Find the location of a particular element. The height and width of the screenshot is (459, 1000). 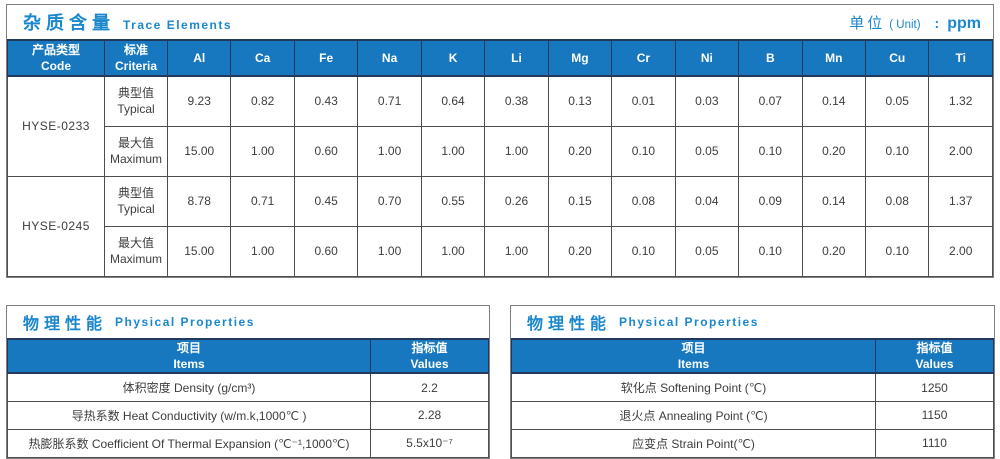

criteria-zh: 最大值 is located at coordinates (135, 242).